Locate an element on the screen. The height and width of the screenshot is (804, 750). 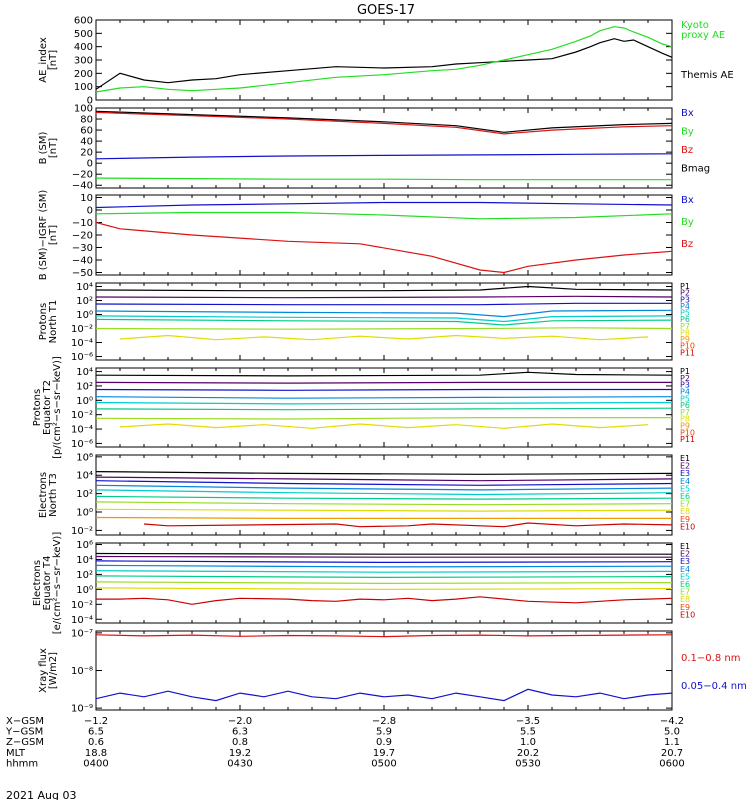
x-row-value: 18.8 is located at coordinates (96, 753).